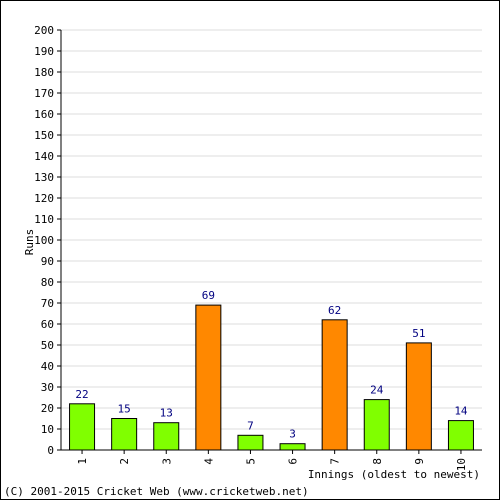  I want to click on y-tick-label: 150, so click(44, 135).